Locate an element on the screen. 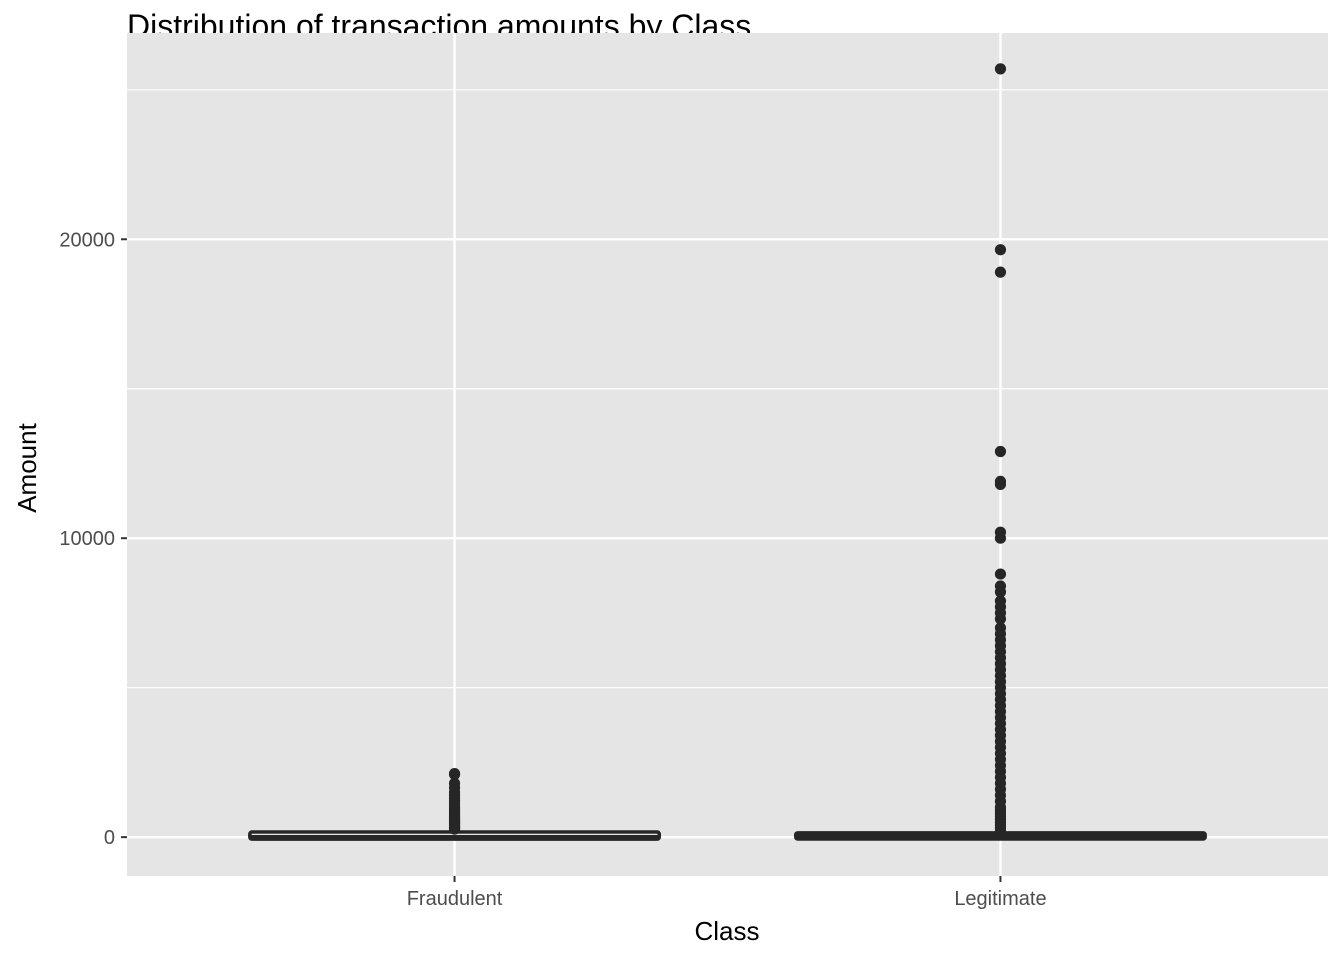 The height and width of the screenshot is (960, 1344). x-tick-label: Fraudulent is located at coordinates (455, 899).